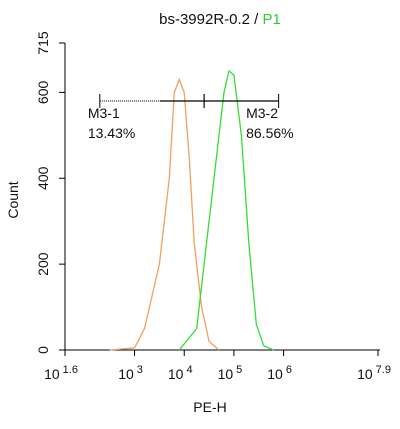 This screenshot has width=400, height=429. Describe the element at coordinates (140, 370) in the screenshot. I see `tick-exponent: 3` at that location.